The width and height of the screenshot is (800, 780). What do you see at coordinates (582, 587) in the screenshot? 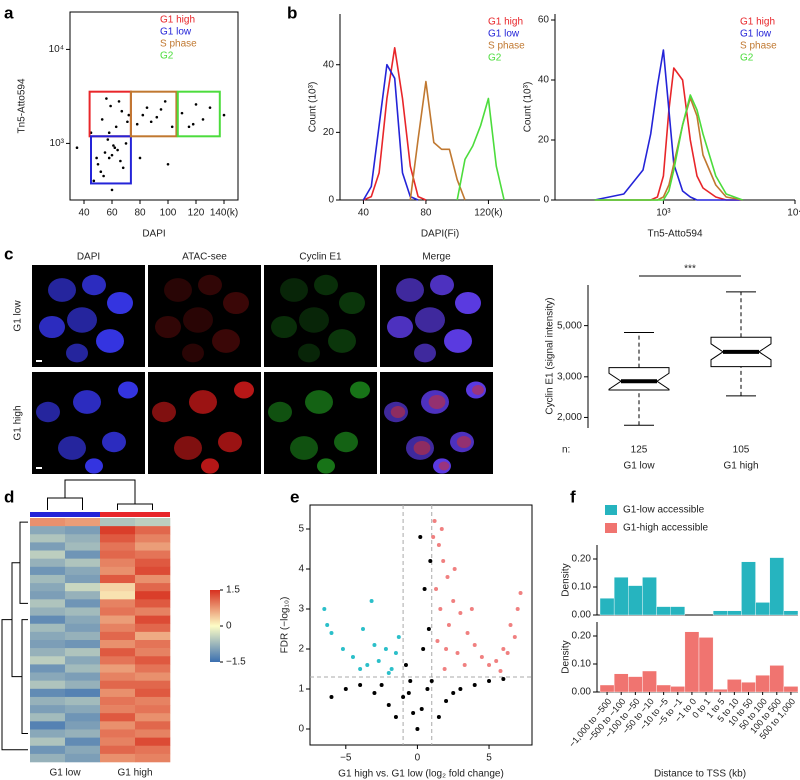
I see `y-tick-label: 0.10` at bounding box center [582, 587].